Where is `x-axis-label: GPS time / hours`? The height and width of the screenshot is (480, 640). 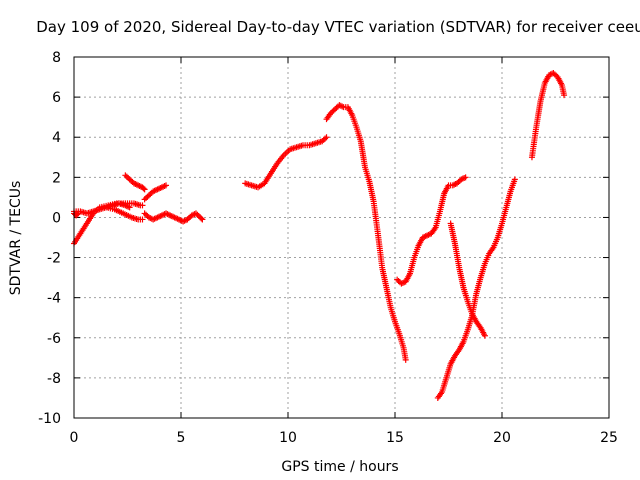
x-axis-label: GPS time / hours is located at coordinates (339, 467).